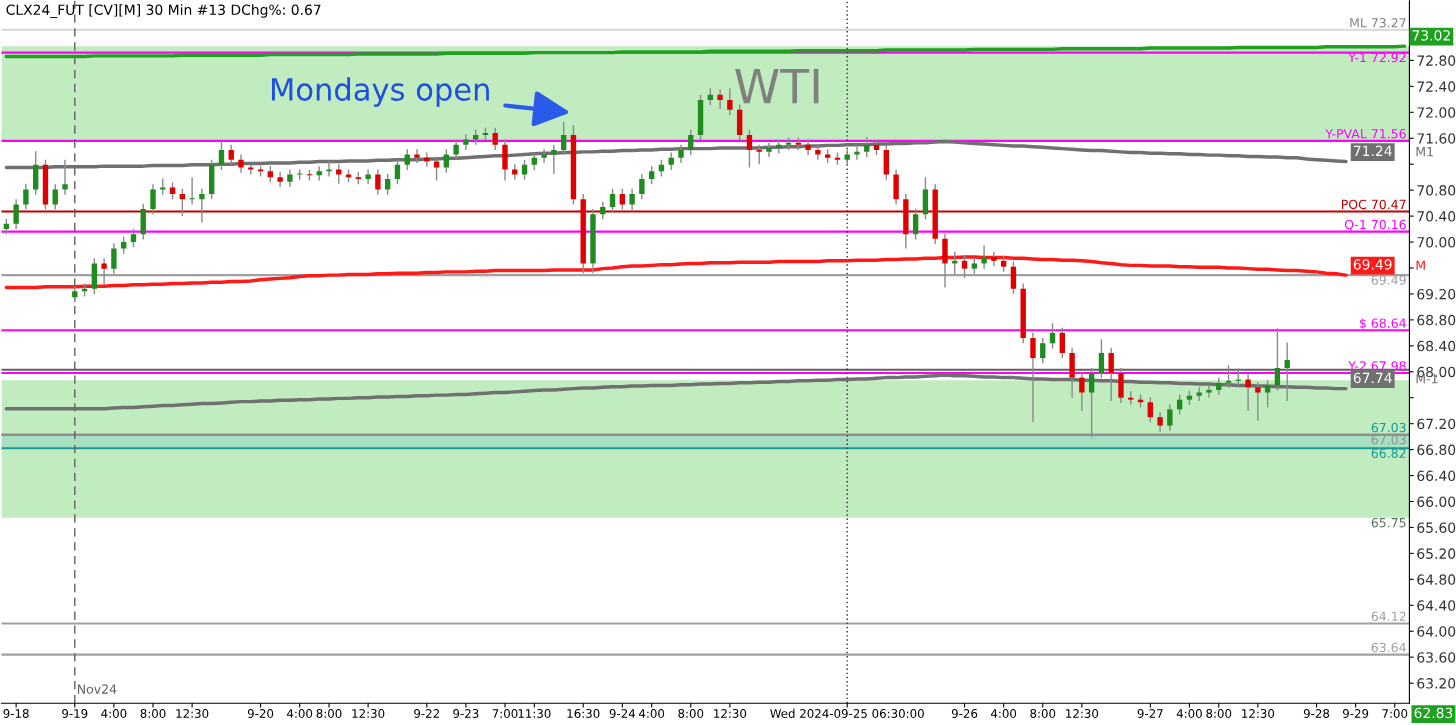 The width and height of the screenshot is (1456, 725). What do you see at coordinates (1388, 453) in the screenshot?
I see `ref-line-label: 66.82` at bounding box center [1388, 453].